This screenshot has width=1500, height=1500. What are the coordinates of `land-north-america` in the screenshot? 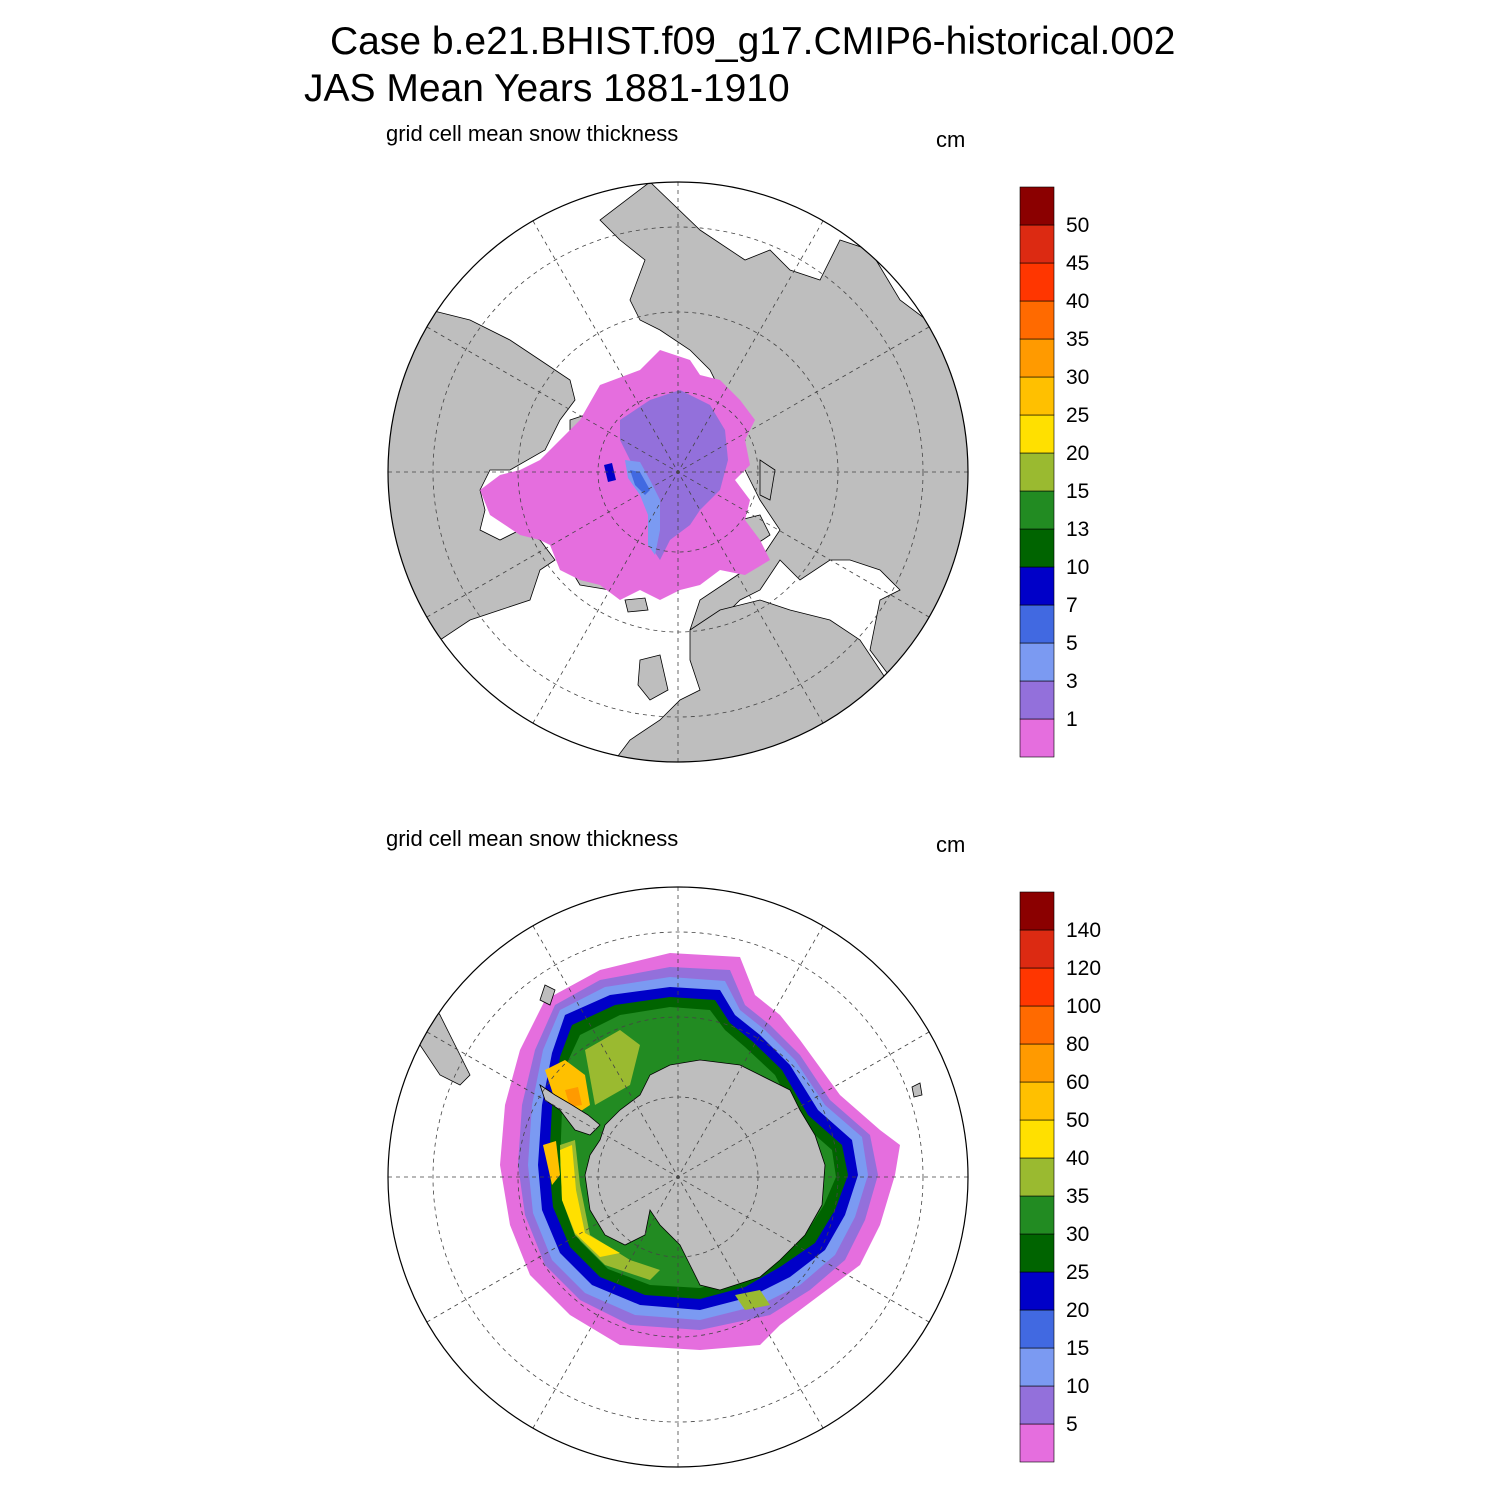 It's located at (482, 480).